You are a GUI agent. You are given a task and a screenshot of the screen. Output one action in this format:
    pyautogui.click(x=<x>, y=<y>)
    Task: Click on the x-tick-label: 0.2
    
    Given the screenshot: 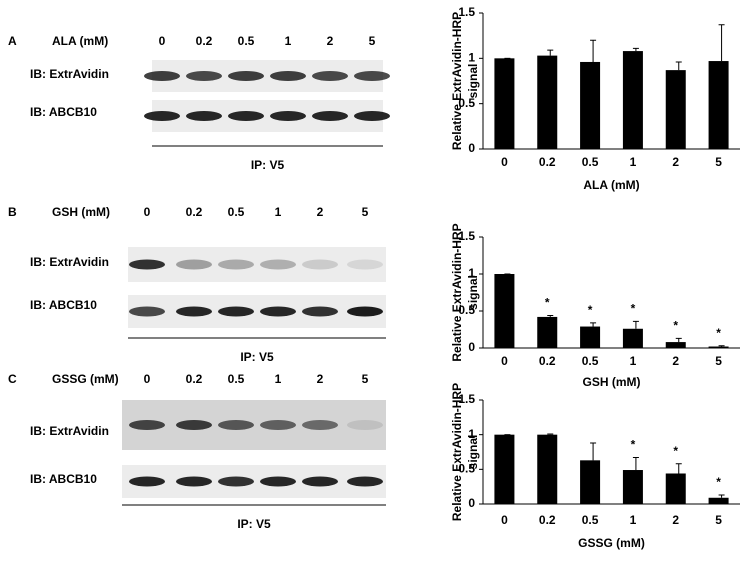 What is the action you would take?
    pyautogui.click(x=547, y=162)
    